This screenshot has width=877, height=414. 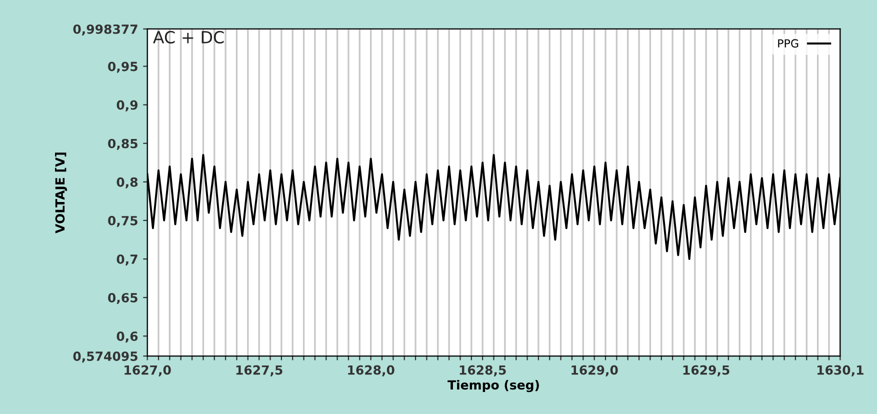 What do you see at coordinates (123, 144) in the screenshot?
I see `y-tick-label: 0,85` at bounding box center [123, 144].